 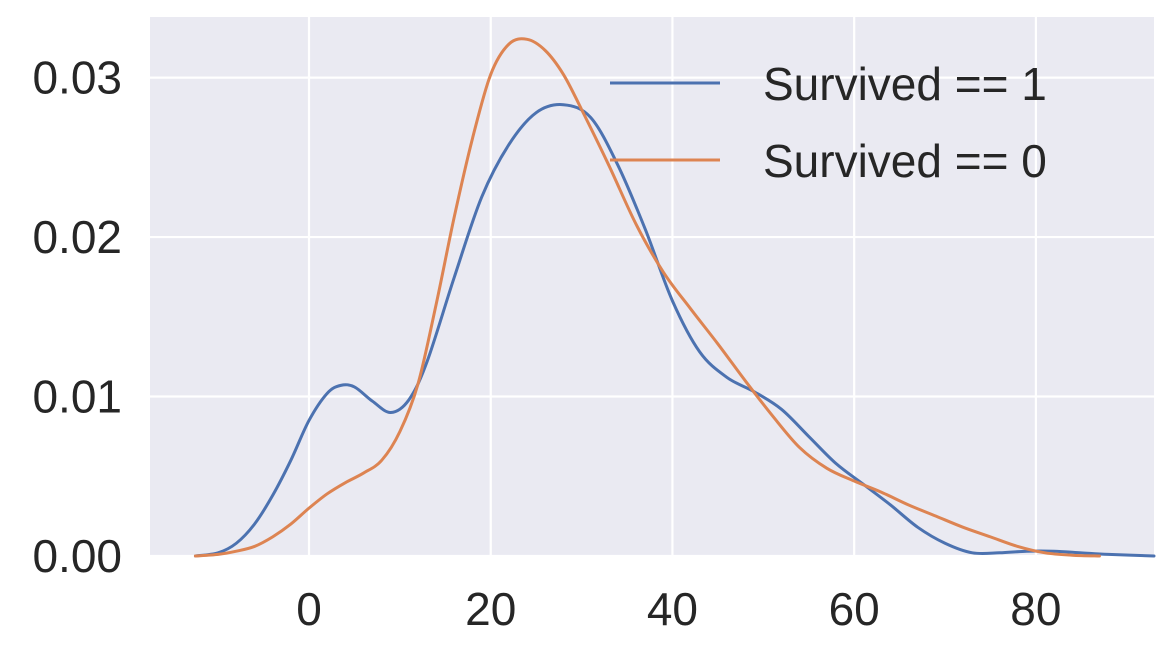 I want to click on y-tick-label: 0.02, so click(x=77, y=237).